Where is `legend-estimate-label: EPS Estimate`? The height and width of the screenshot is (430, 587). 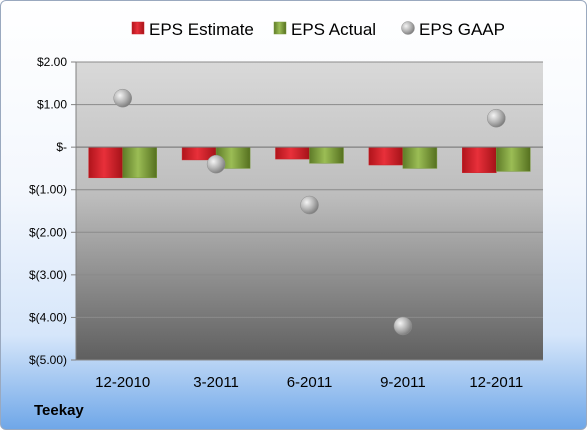
legend-estimate-label: EPS Estimate is located at coordinates (201, 29).